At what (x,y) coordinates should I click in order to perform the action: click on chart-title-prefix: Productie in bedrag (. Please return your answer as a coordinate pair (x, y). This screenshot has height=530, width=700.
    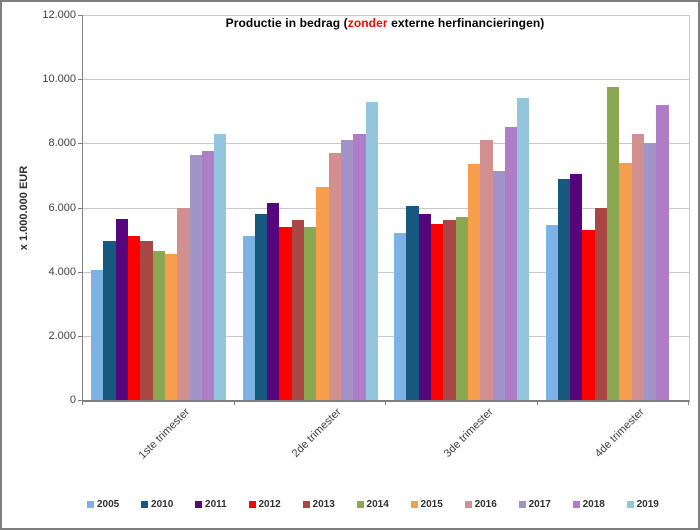
    Looking at the image, I should click on (286, 23).